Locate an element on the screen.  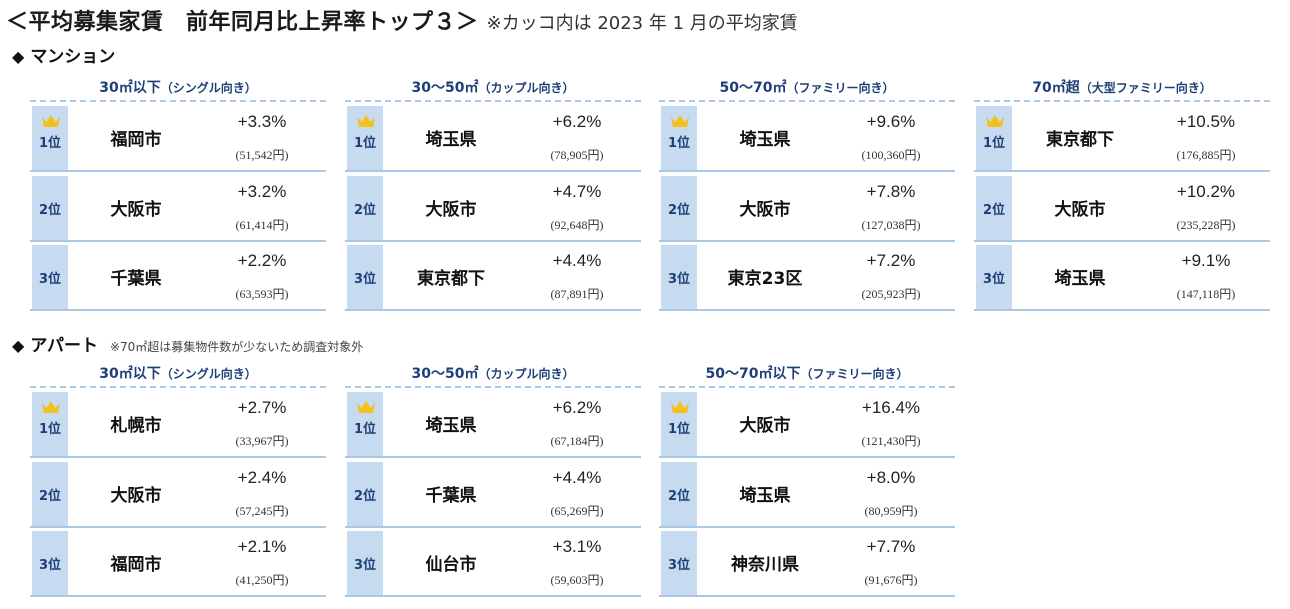
section-label: アパート is located at coordinates (64, 346).